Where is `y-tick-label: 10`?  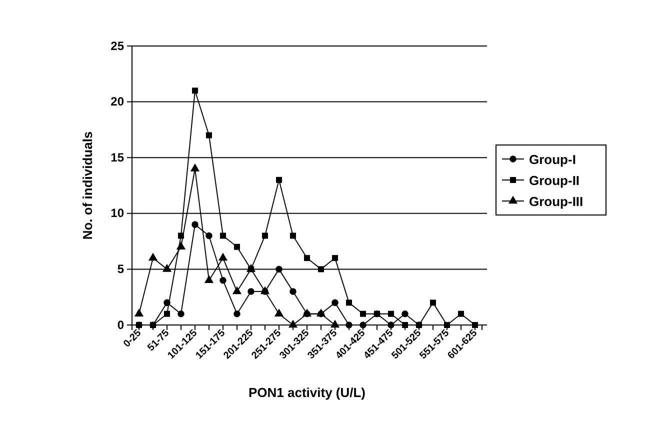
y-tick-label: 10 is located at coordinates (117, 213).